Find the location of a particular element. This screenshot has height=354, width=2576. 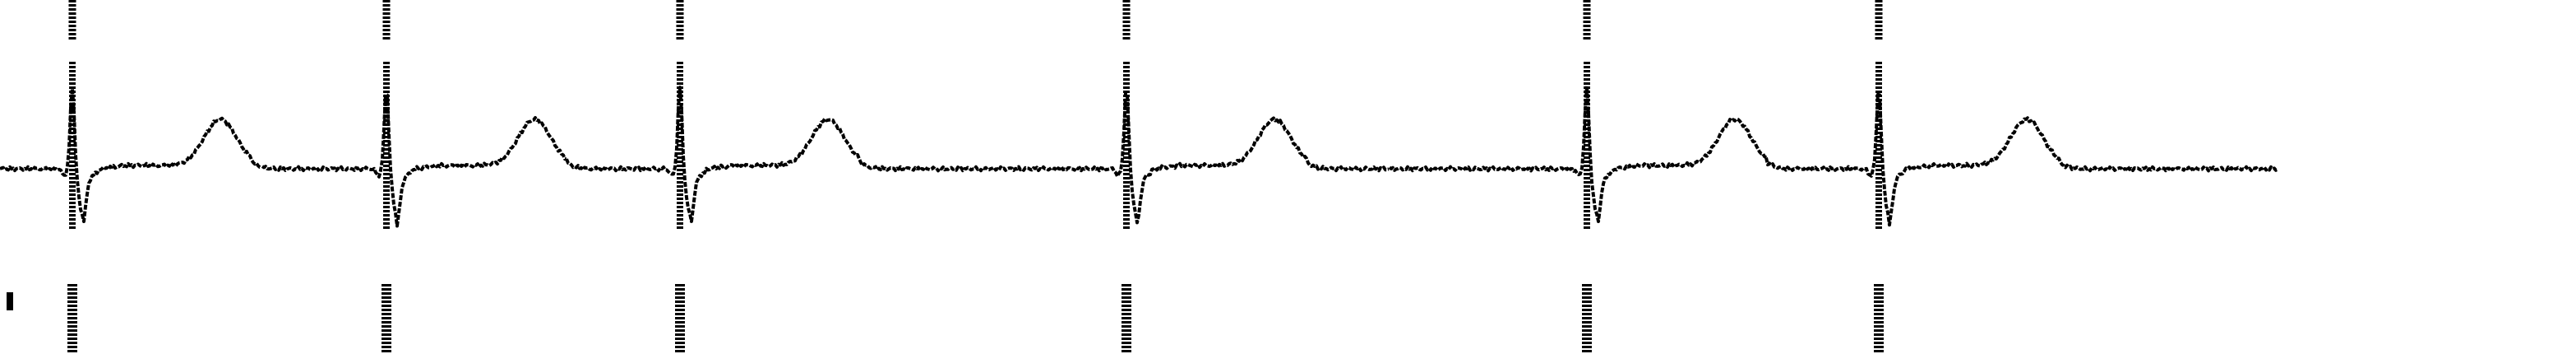

upper-pacing-spike-row is located at coordinates (975, 20).